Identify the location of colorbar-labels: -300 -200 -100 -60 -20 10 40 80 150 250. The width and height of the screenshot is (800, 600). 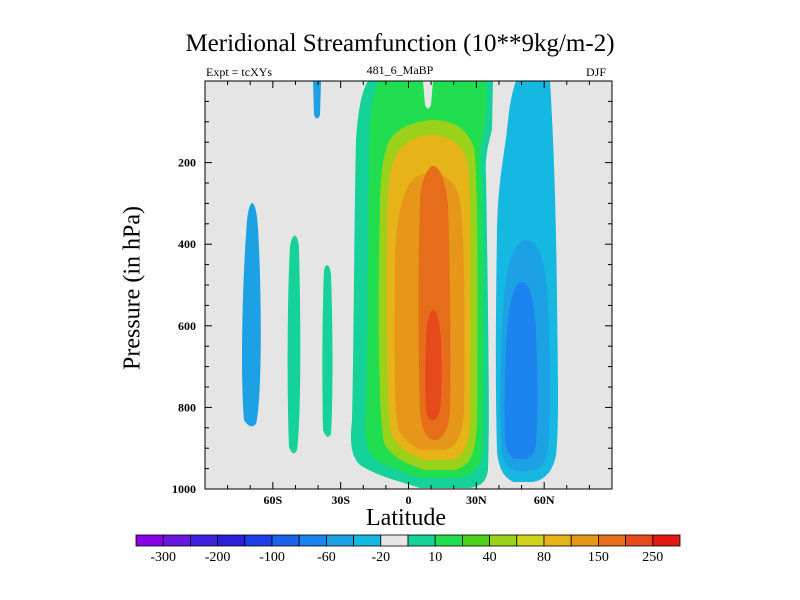
(406, 557).